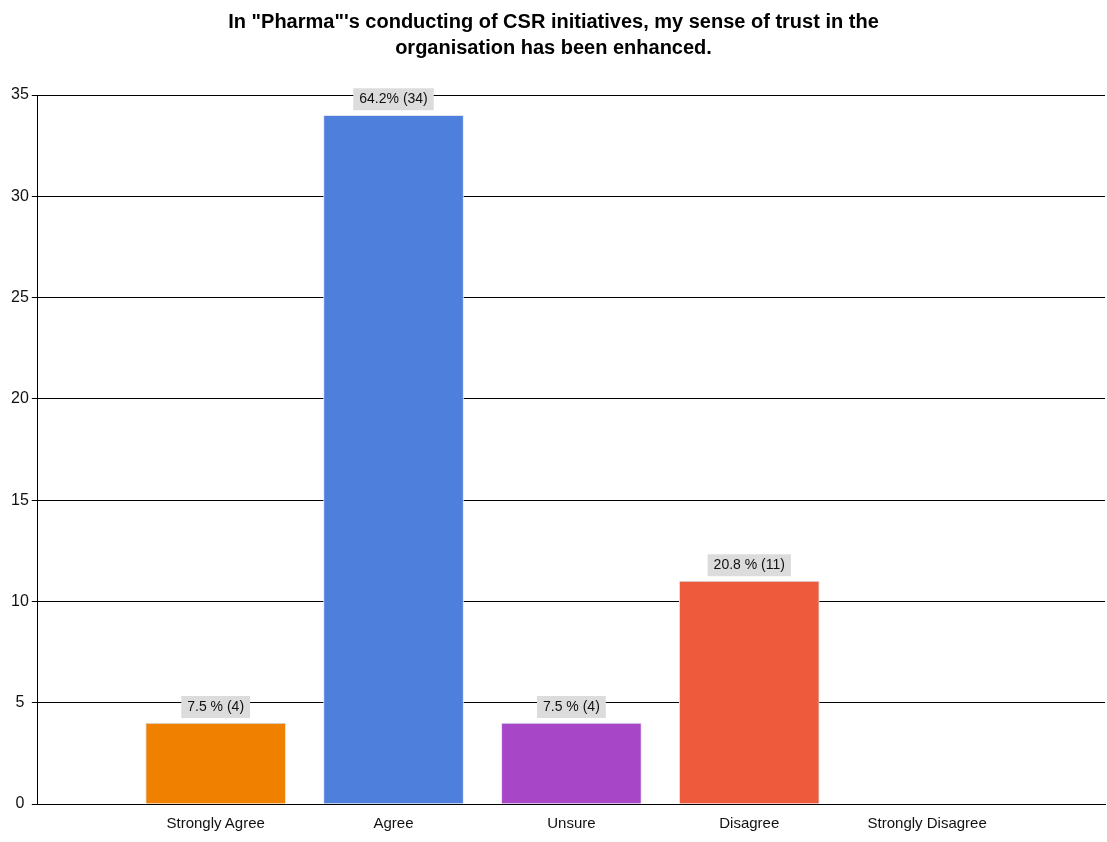 The height and width of the screenshot is (842, 1107). I want to click on y-tick-label: 25, so click(20, 296).